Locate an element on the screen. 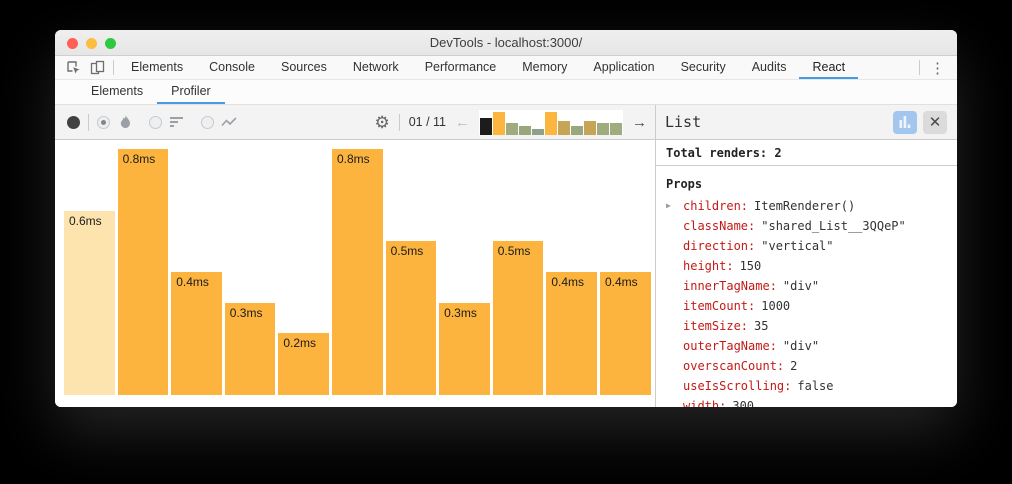 The image size is (1012, 484). inspect-element-icon is located at coordinates (73, 68).